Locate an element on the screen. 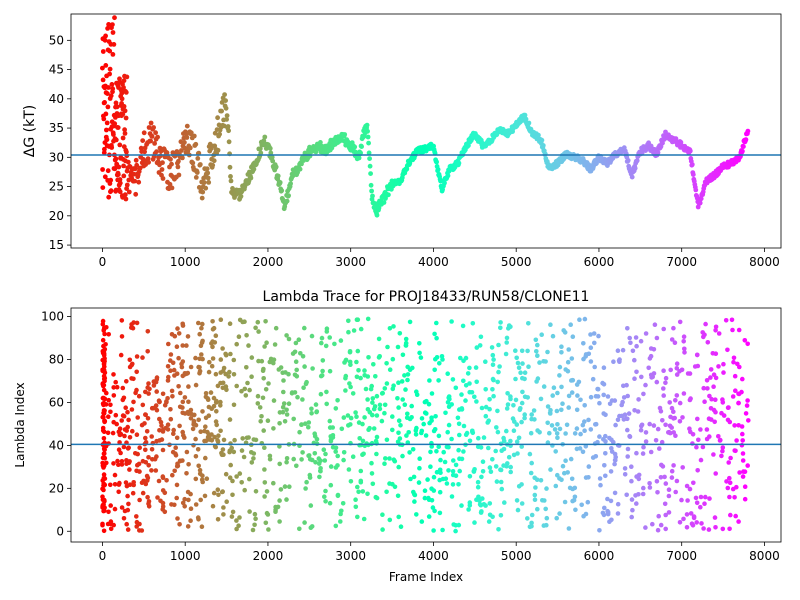  y-tick-label: 50 is located at coordinates (56, 40).